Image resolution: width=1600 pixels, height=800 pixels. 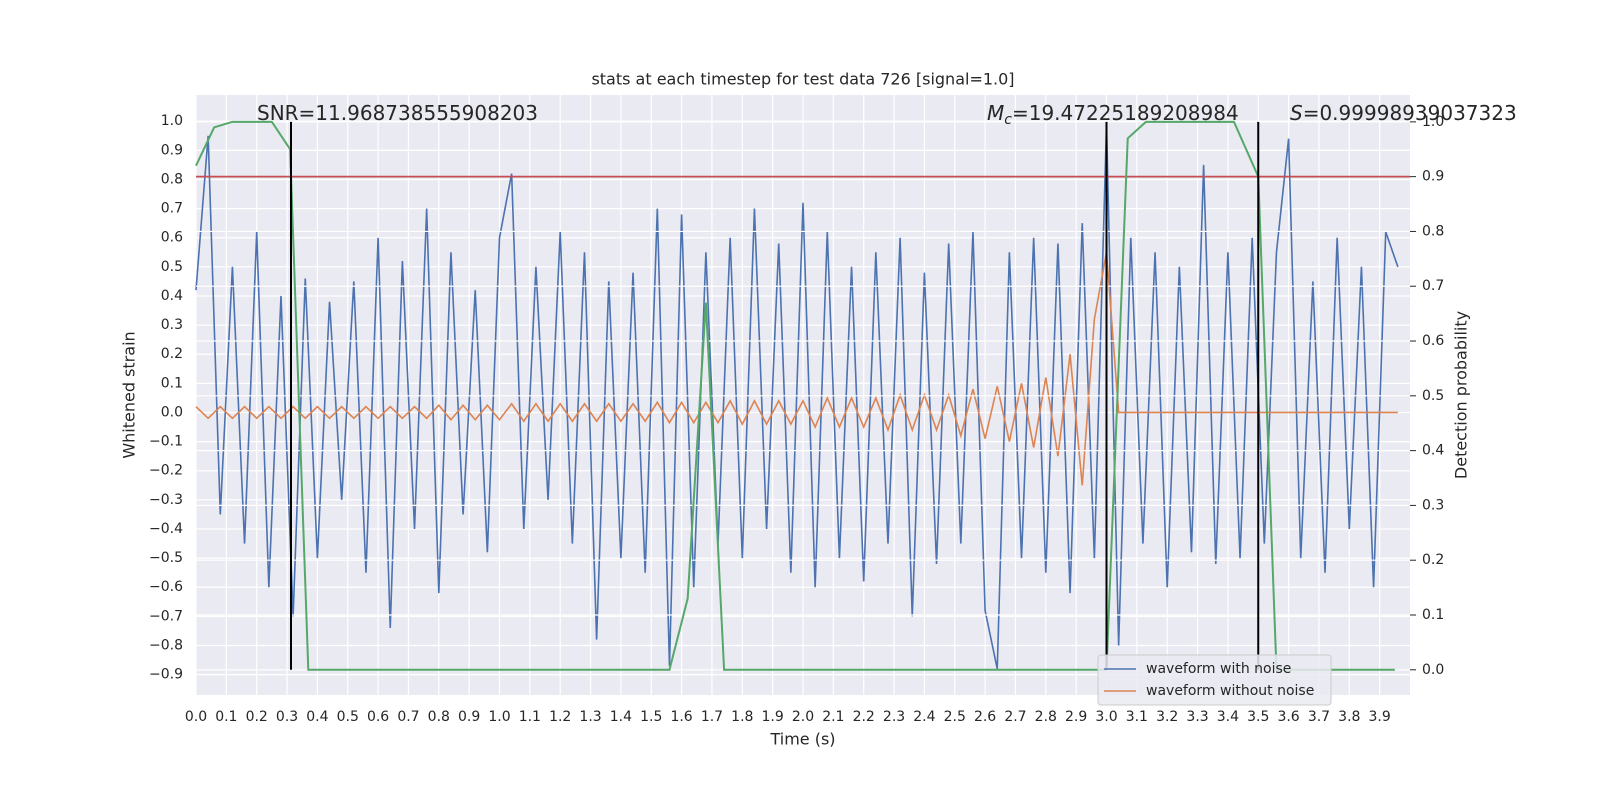 What do you see at coordinates (1319, 717) in the screenshot?
I see `x-tick-label: 3.7` at bounding box center [1319, 717].